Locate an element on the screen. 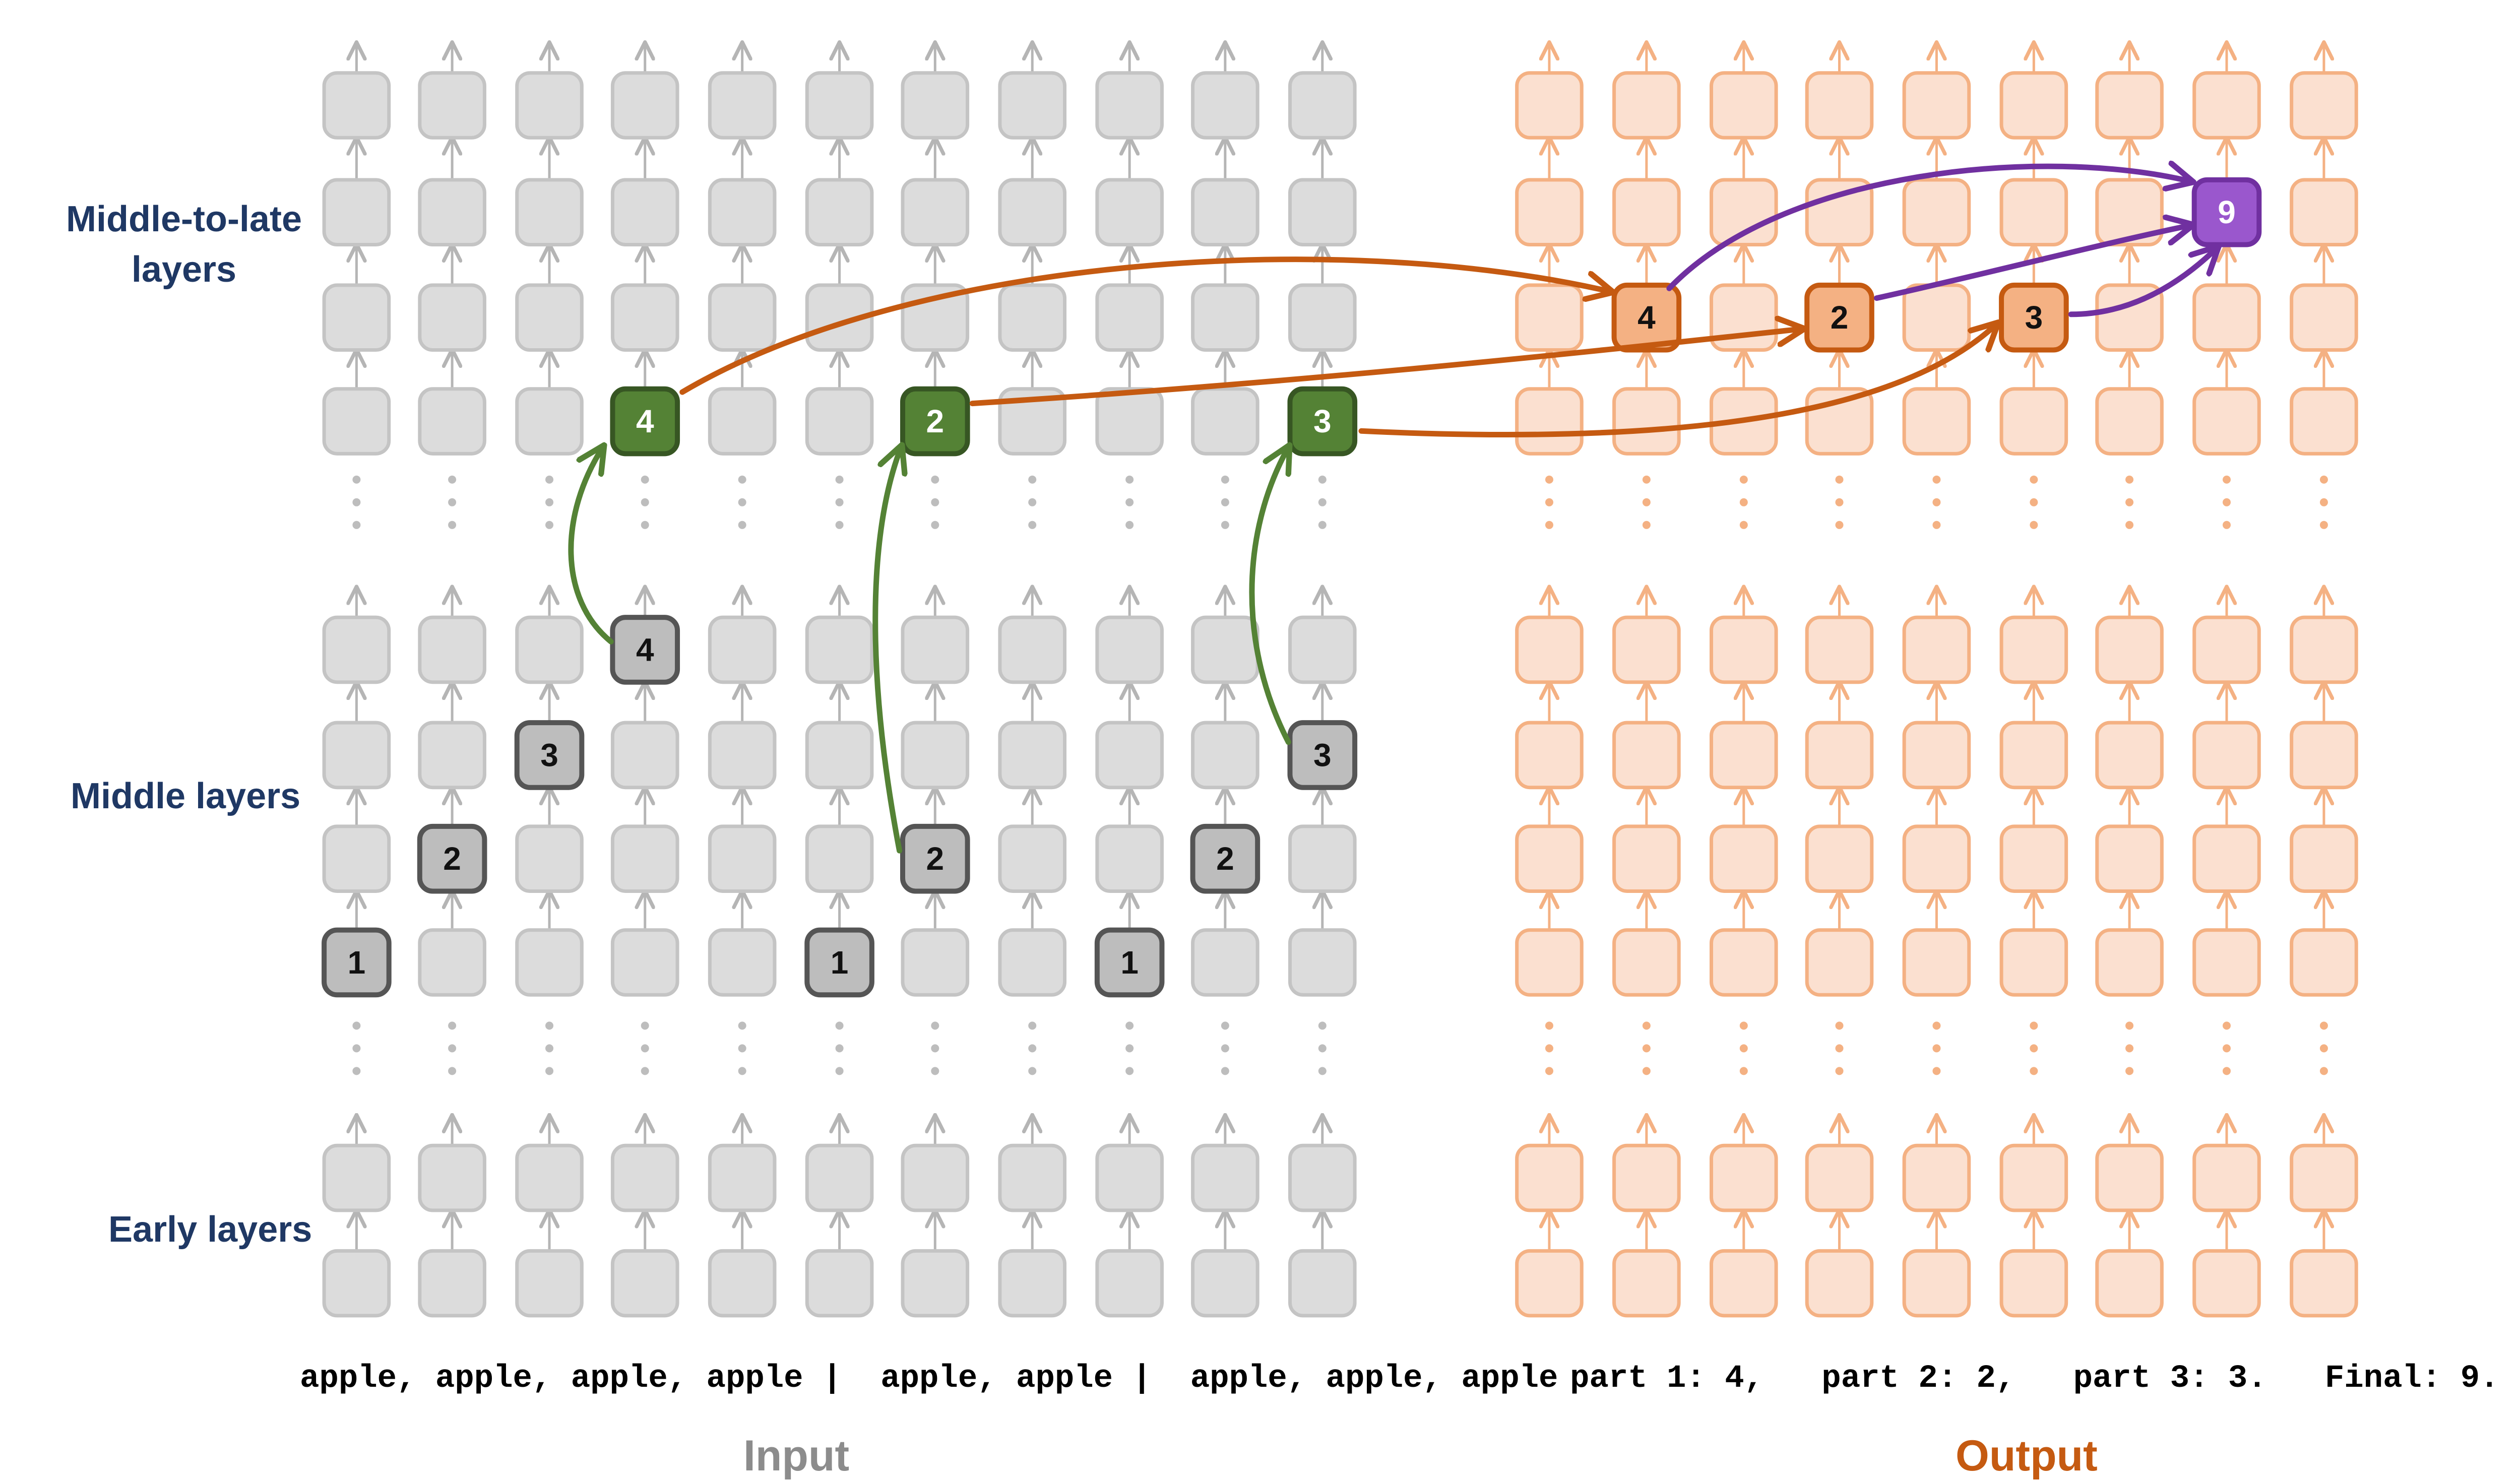 This screenshot has width=2520, height=1481. output-part-box-value: 3 is located at coordinates (2034, 317).